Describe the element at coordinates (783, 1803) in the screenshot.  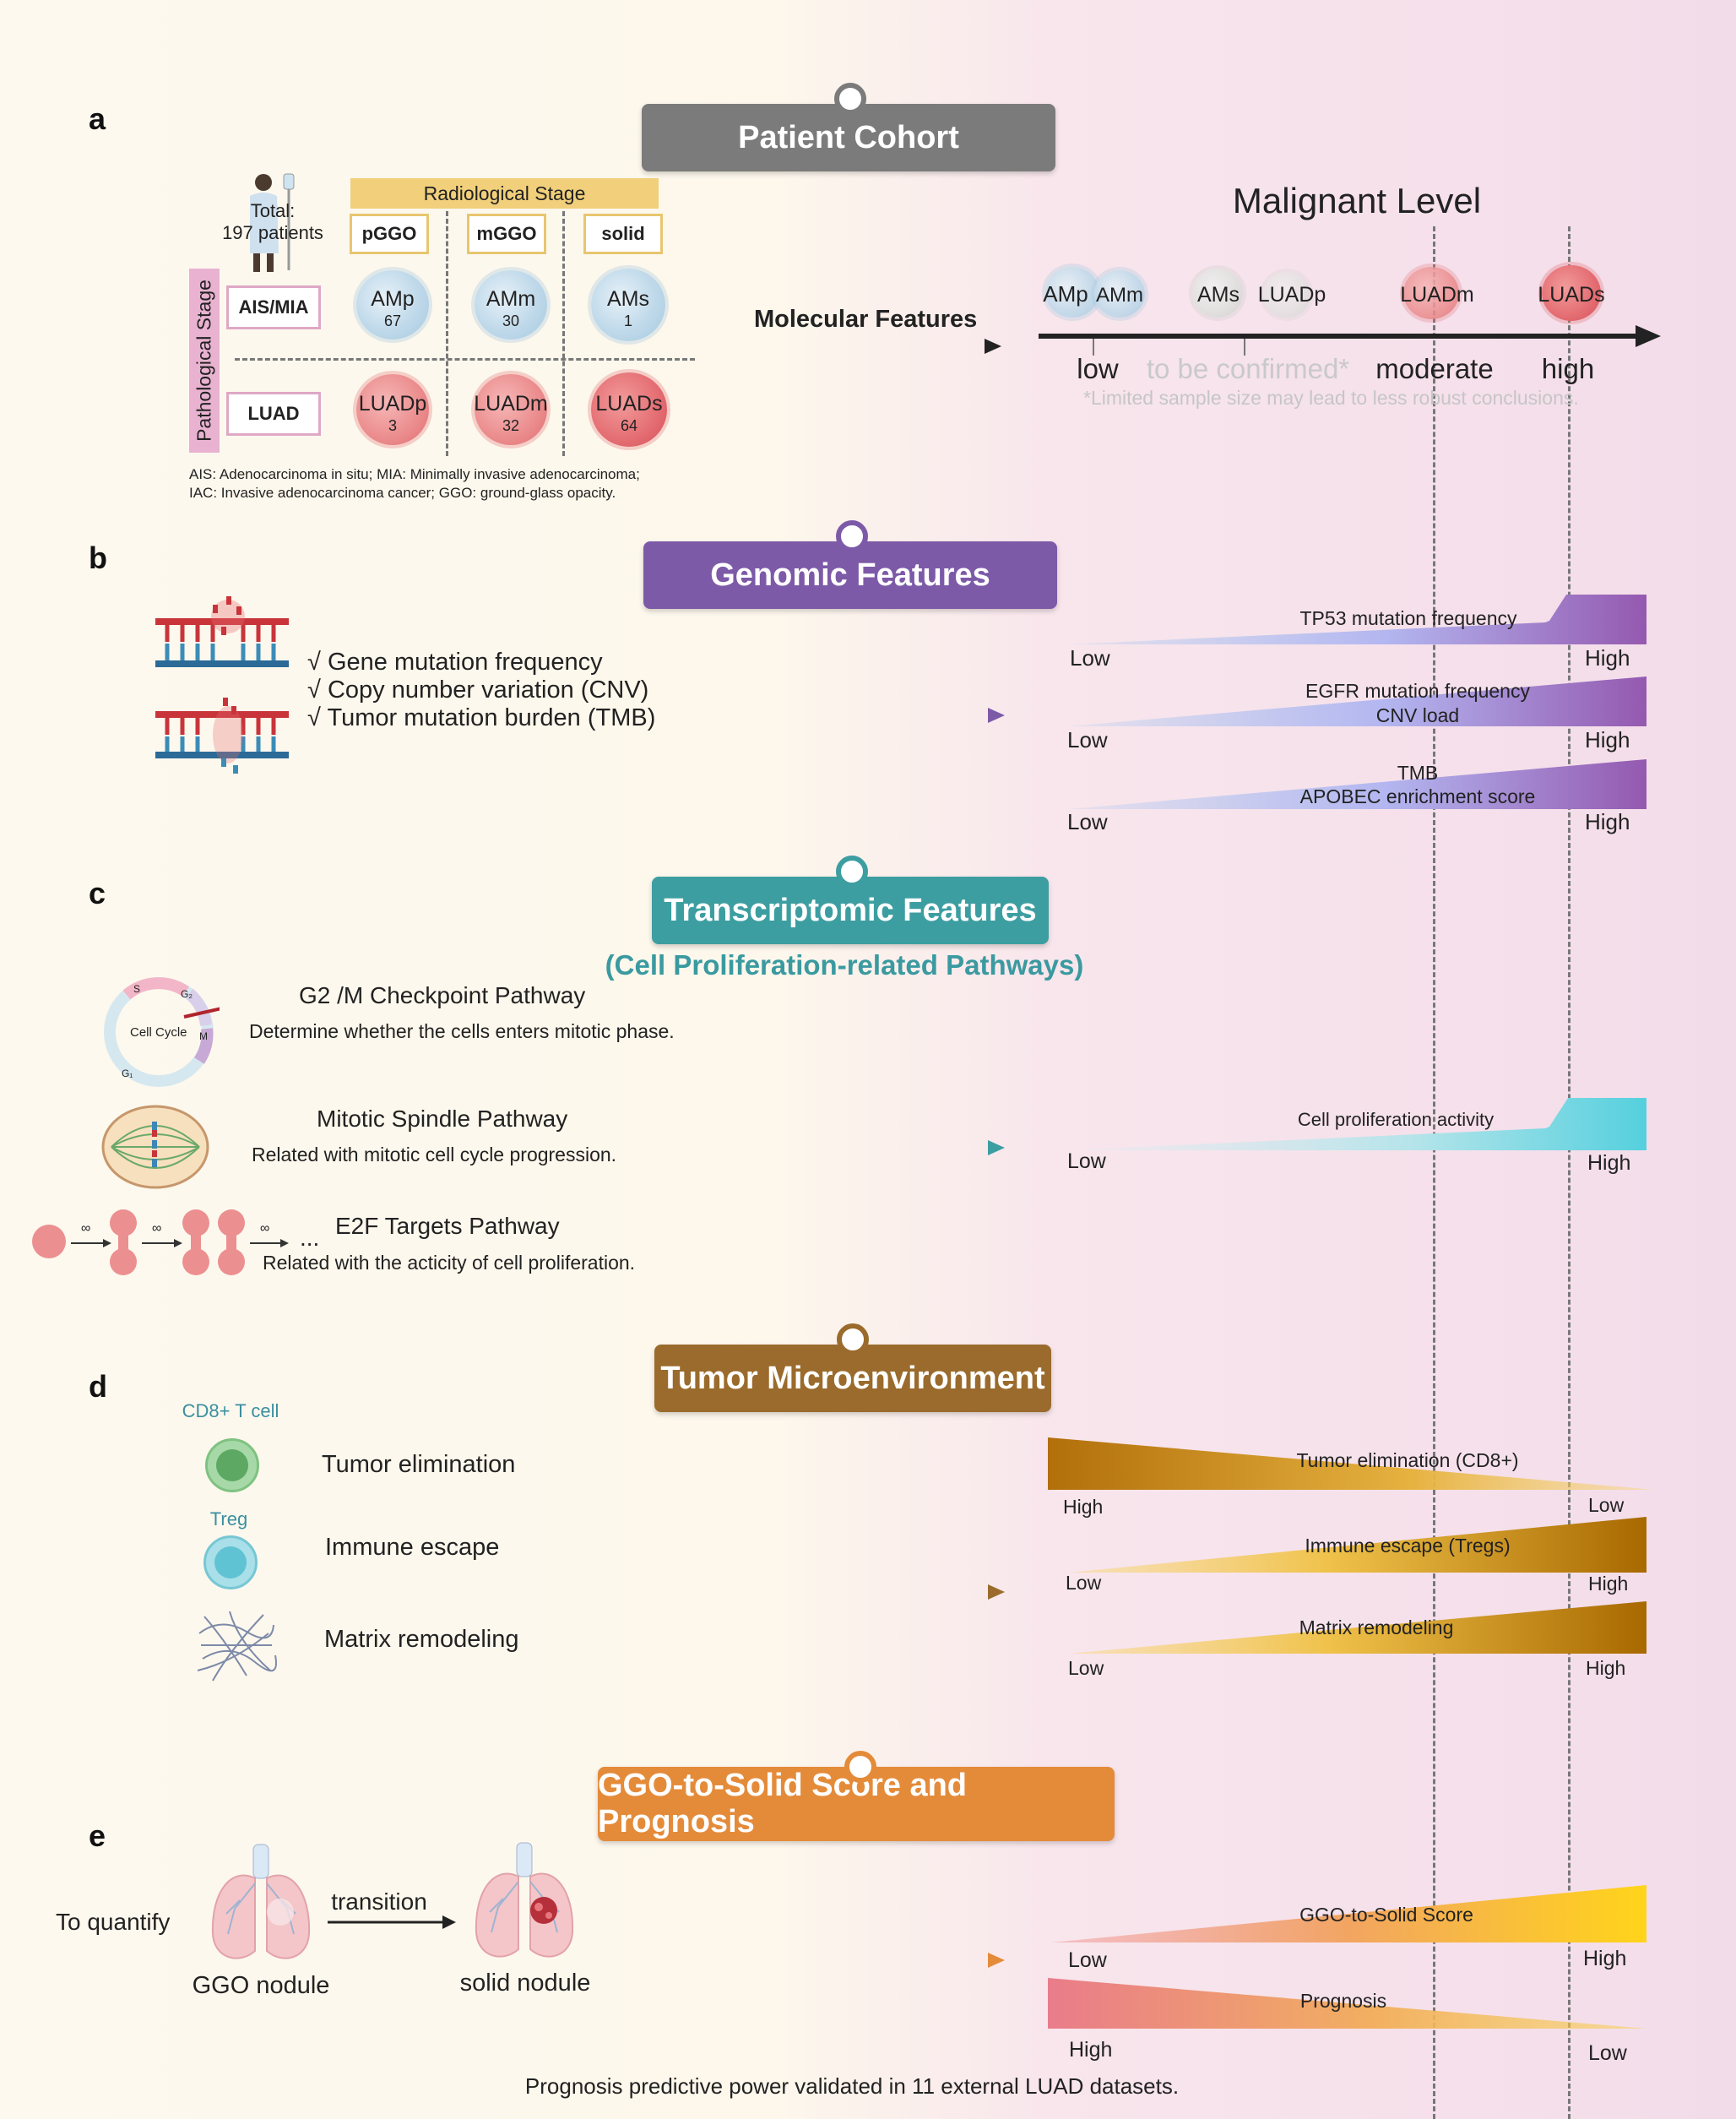
I see `ggo-to-solid-title: GGO-to-Solid Score and Prognosis` at that location.